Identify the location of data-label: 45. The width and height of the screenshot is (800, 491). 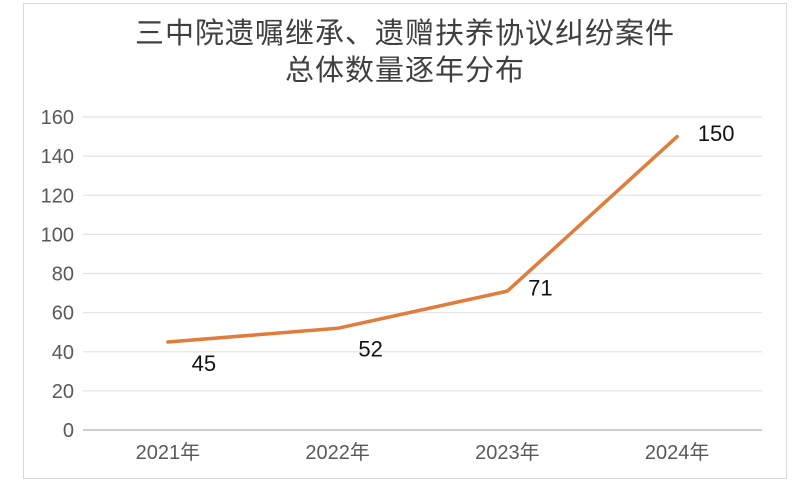
(204, 363).